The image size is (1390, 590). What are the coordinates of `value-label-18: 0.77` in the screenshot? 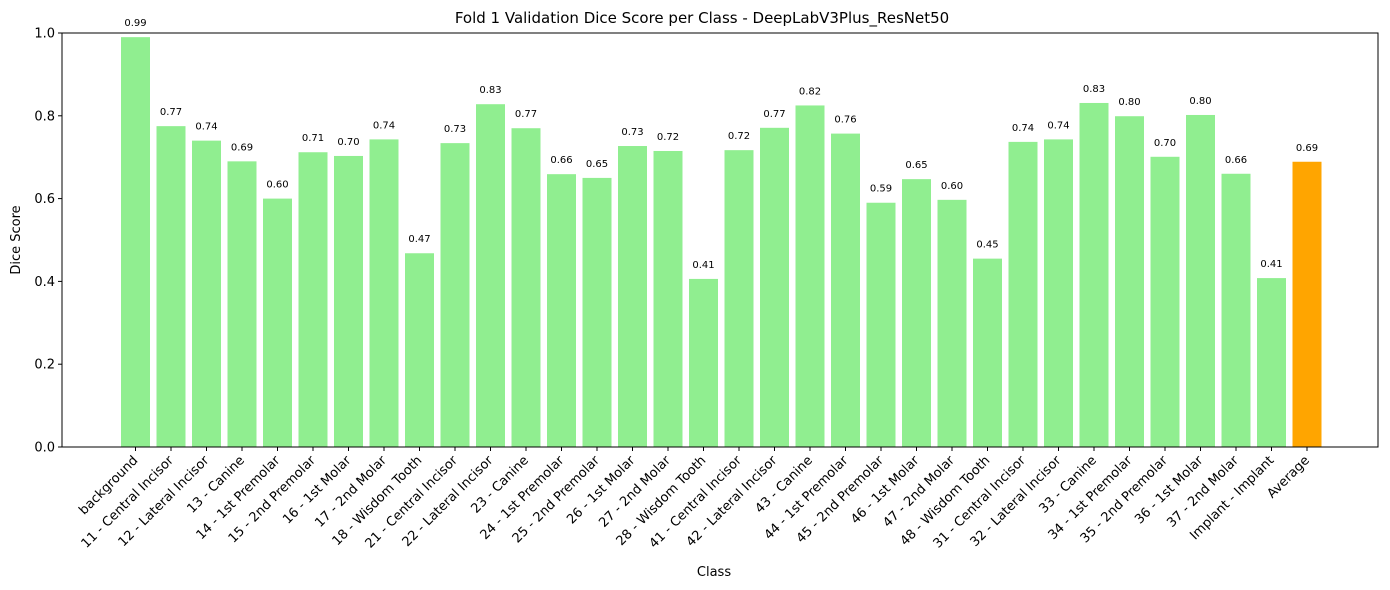 It's located at (774, 114).